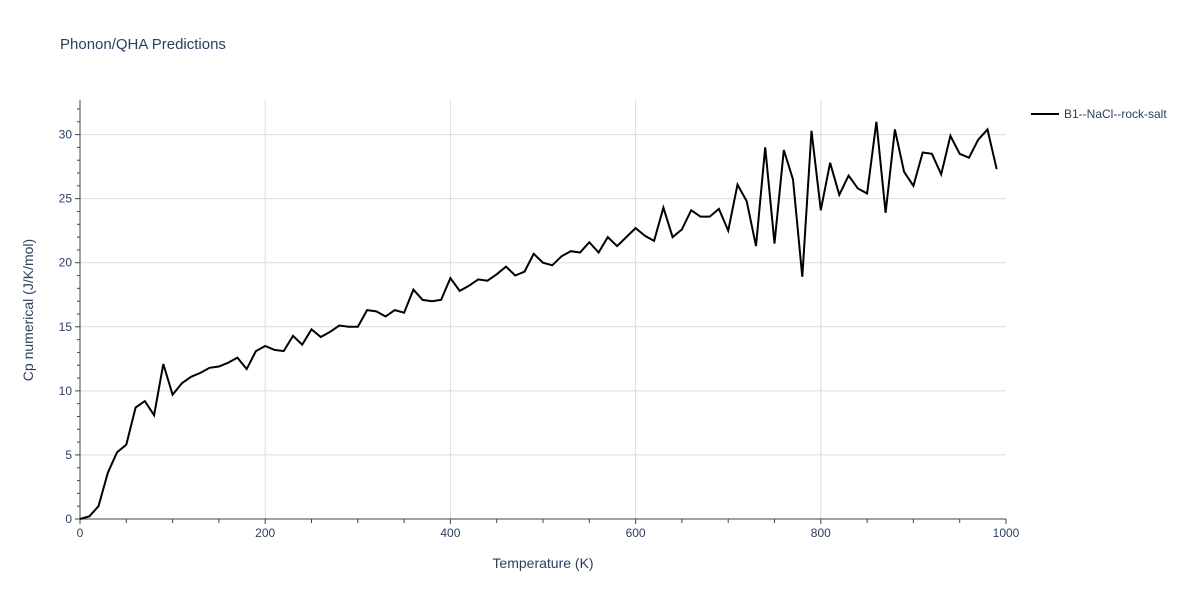 Image resolution: width=1200 pixels, height=600 pixels. Describe the element at coordinates (143, 44) in the screenshot. I see `chart-title: Phonon/QHA Predictions` at that location.